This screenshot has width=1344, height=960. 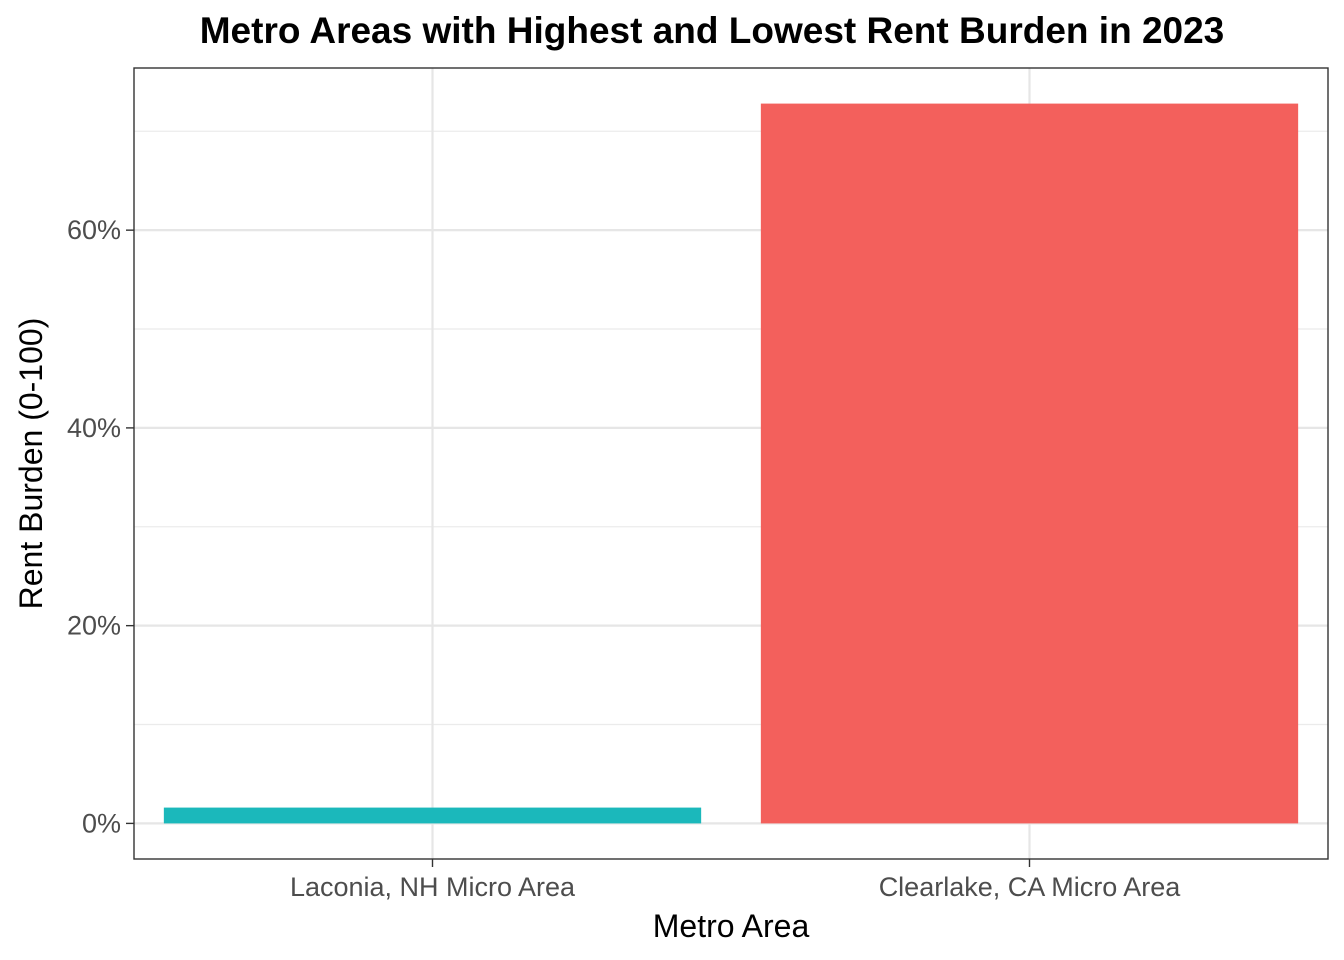 What do you see at coordinates (432, 815) in the screenshot?
I see `bar` at bounding box center [432, 815].